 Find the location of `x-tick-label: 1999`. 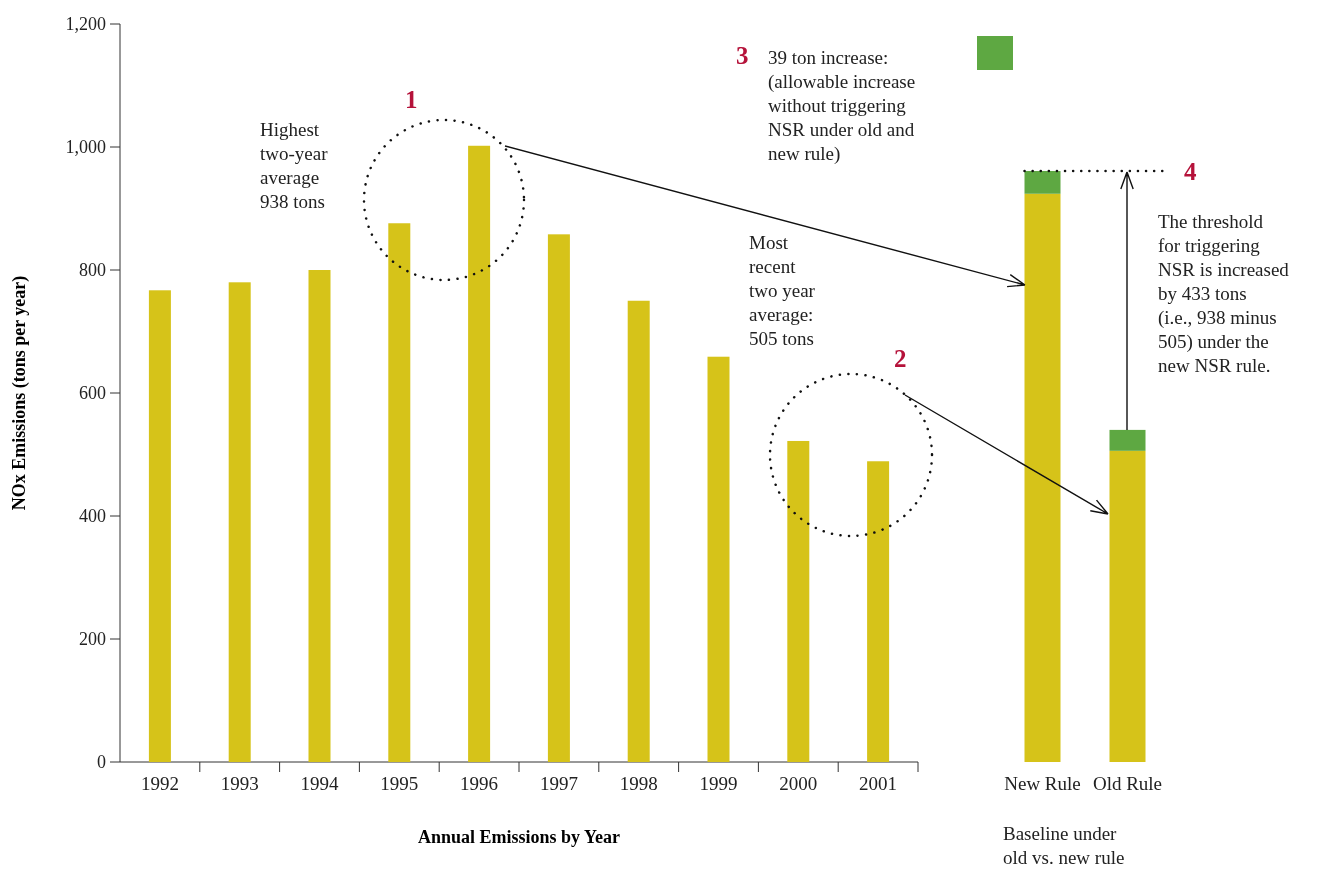

x-tick-label: 1999 is located at coordinates (718, 783).